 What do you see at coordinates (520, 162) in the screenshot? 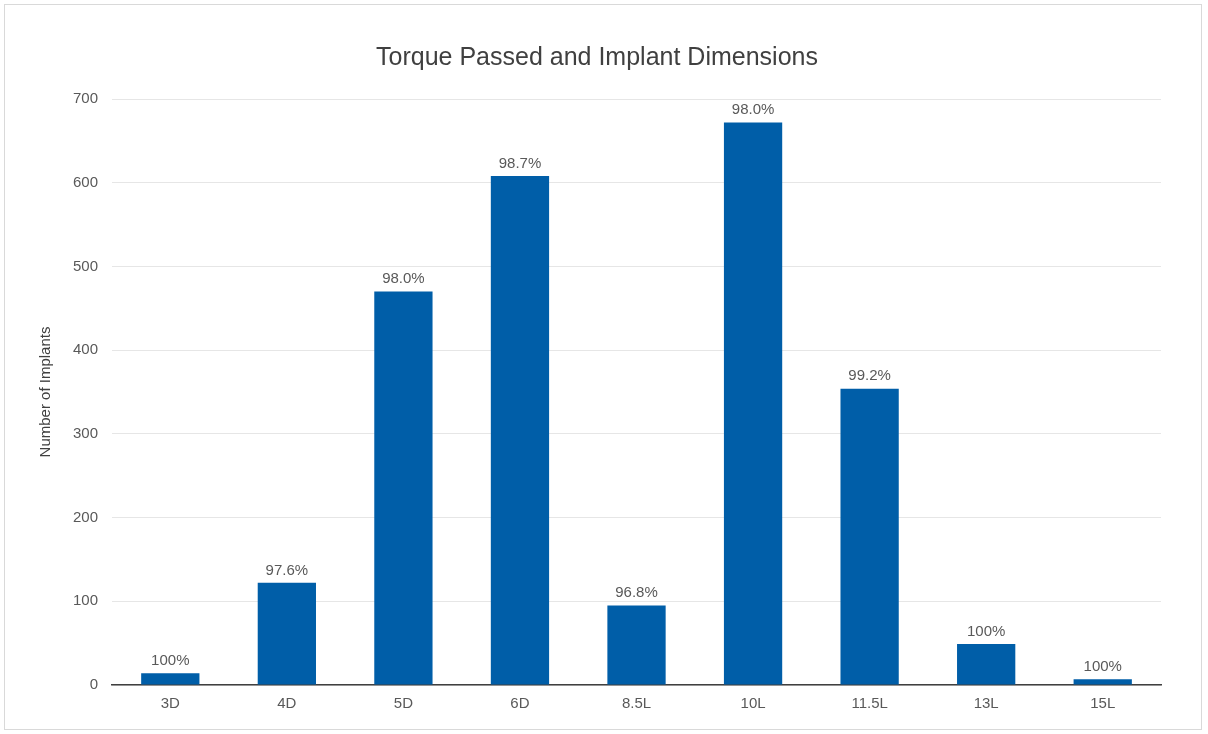
I see `annotation: 98.7%` at bounding box center [520, 162].